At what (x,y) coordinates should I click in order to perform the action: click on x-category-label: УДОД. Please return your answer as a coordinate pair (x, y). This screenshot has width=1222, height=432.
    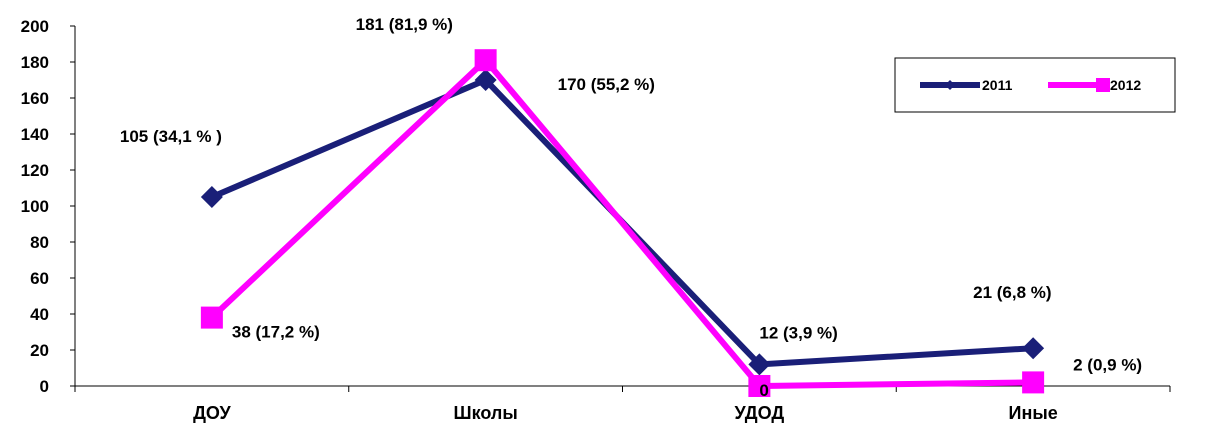
    Looking at the image, I should click on (760, 413).